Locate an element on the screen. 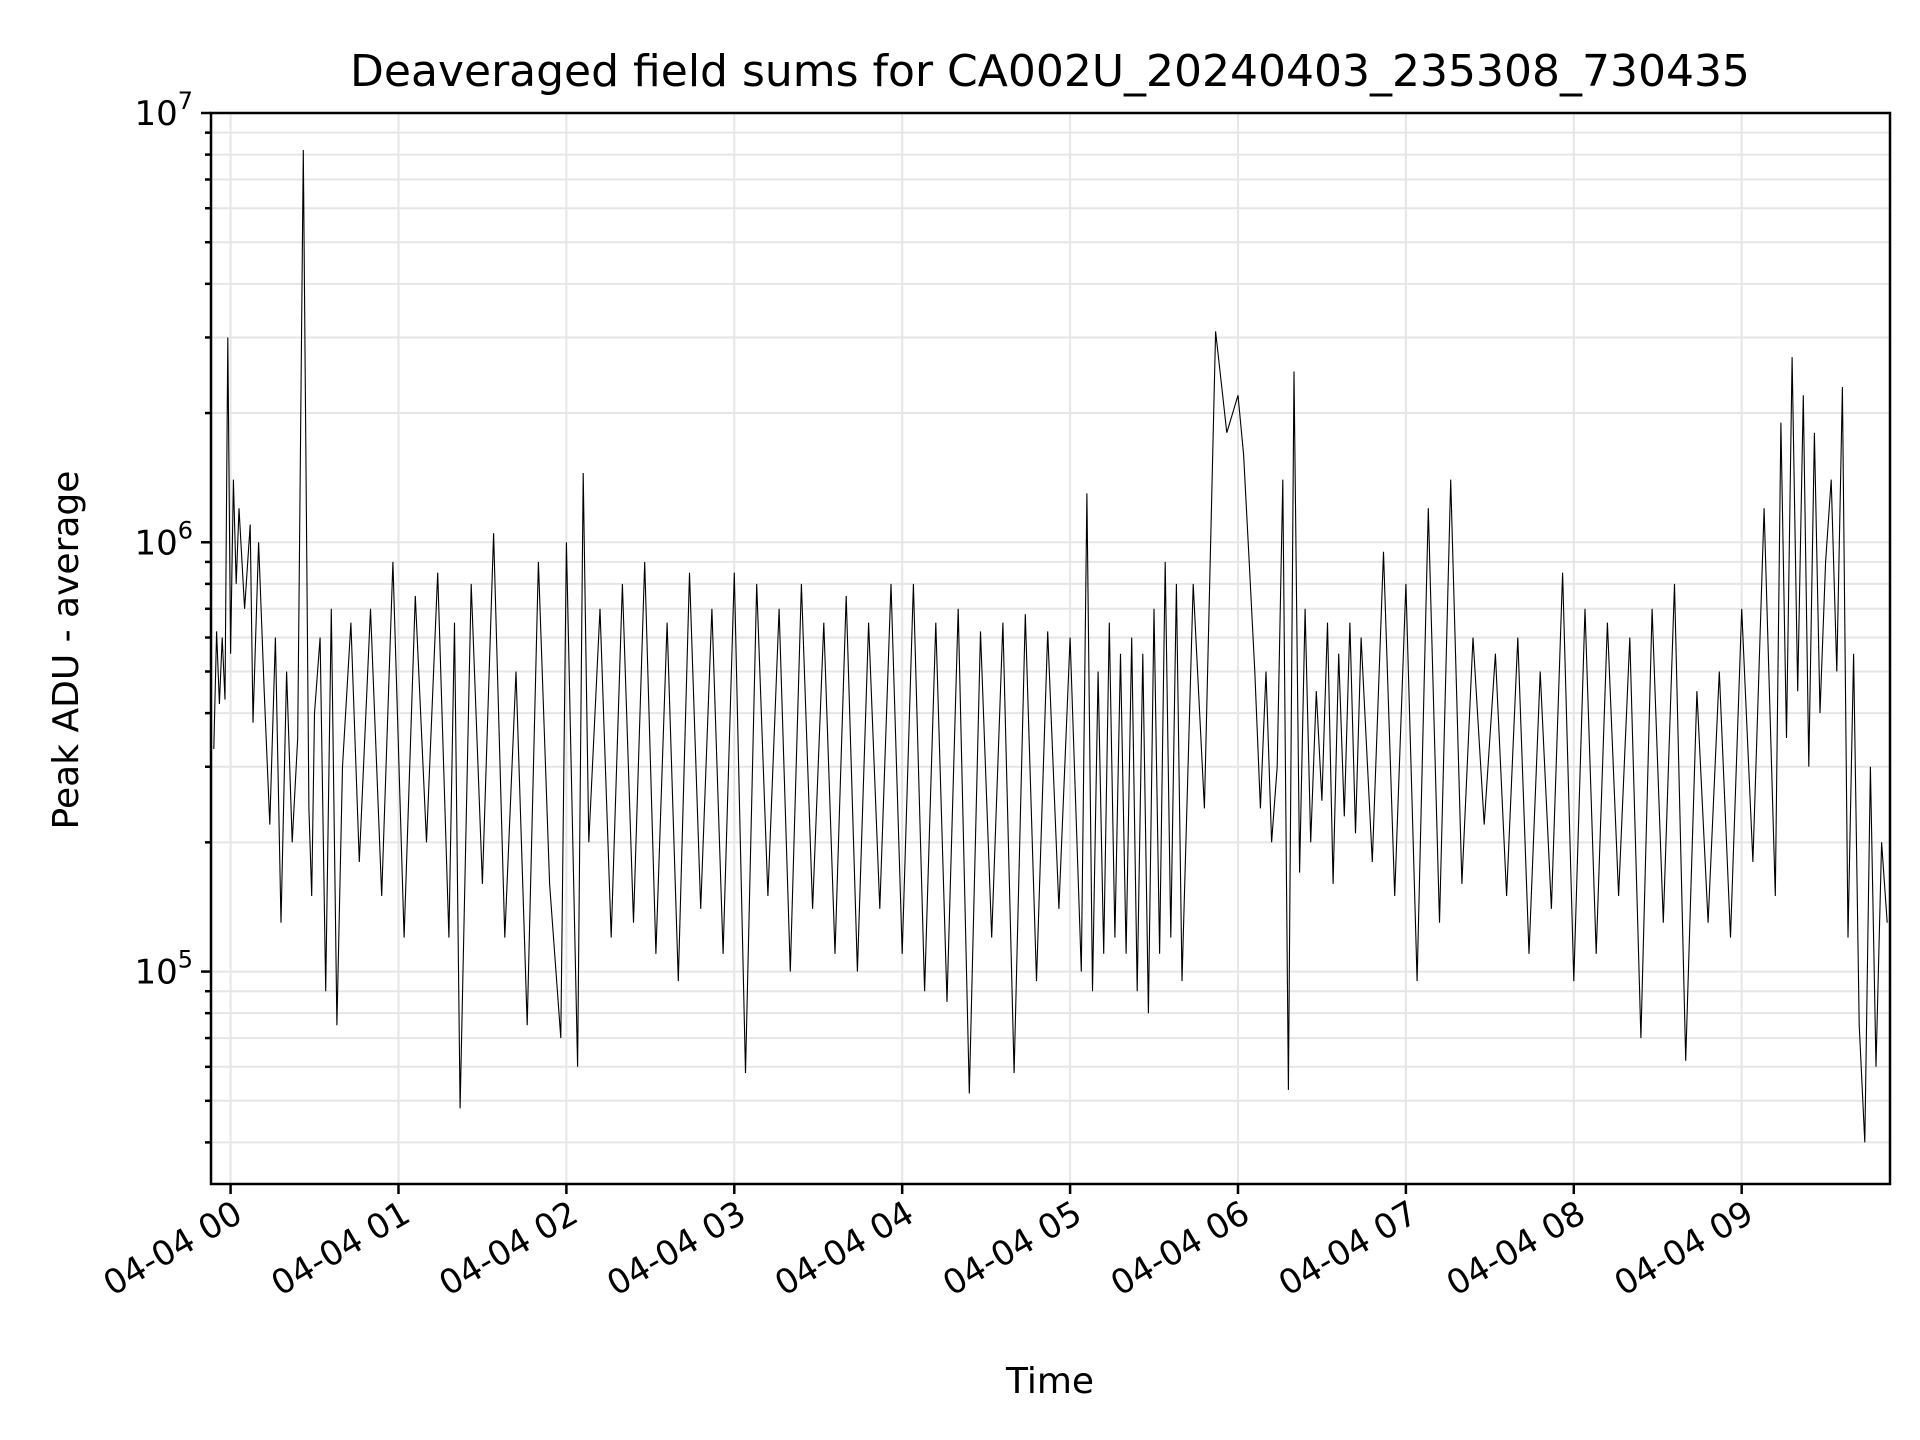 The width and height of the screenshot is (1920, 1440). y-tick-label: 10⁵ is located at coordinates (163, 969).